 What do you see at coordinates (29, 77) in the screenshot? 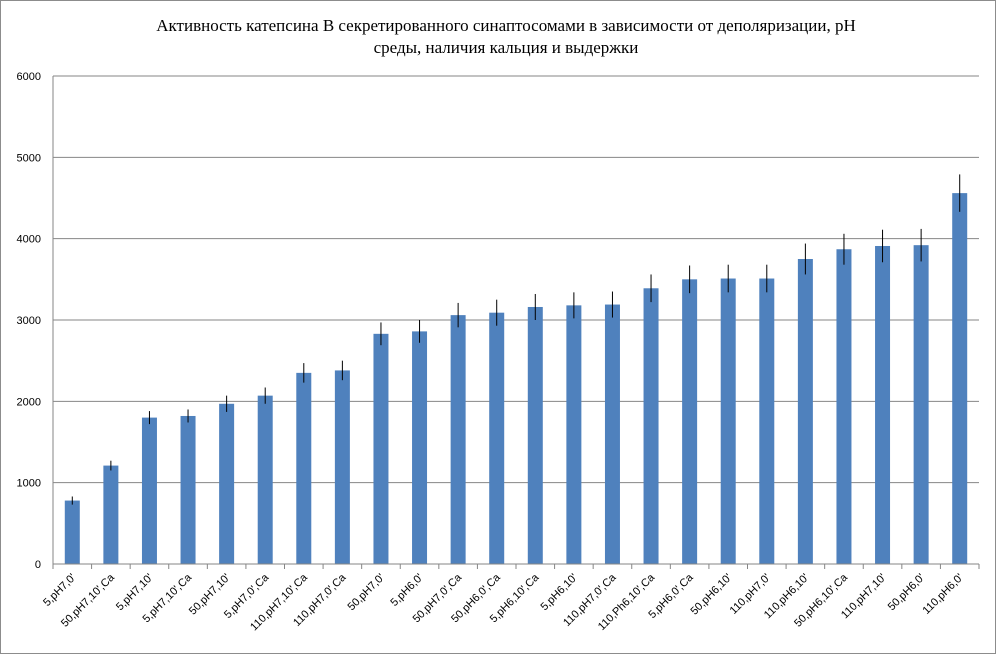
I see `y-tick-label: 6000` at bounding box center [29, 77].